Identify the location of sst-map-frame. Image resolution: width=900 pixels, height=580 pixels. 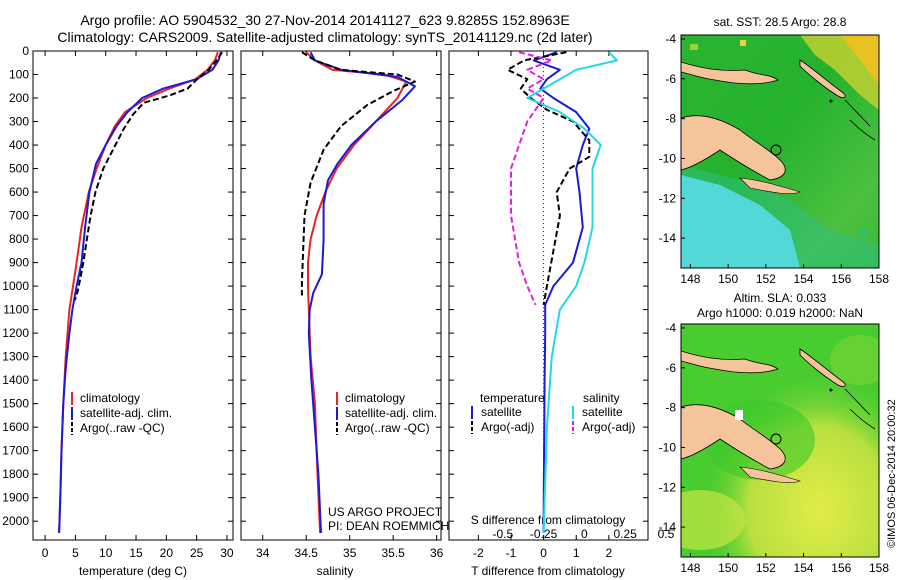
(780, 151).